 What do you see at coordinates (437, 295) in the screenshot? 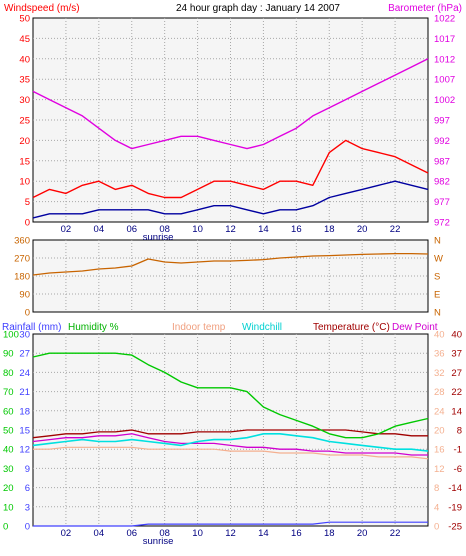
I see `compass-point-label: E` at bounding box center [437, 295].